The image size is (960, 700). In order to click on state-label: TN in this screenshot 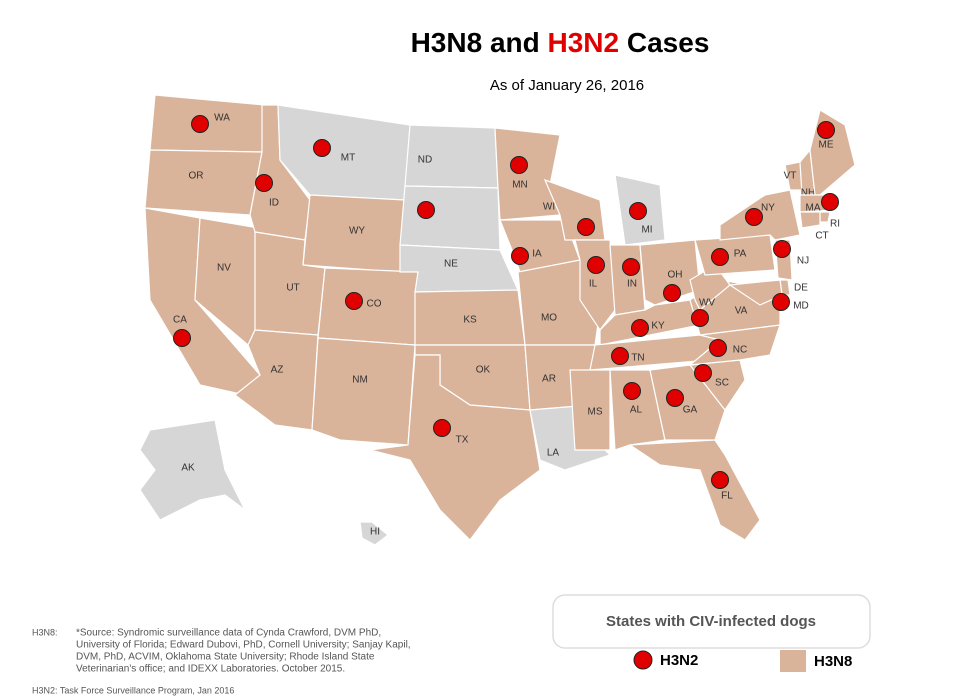, I will do `click(637, 358)`.